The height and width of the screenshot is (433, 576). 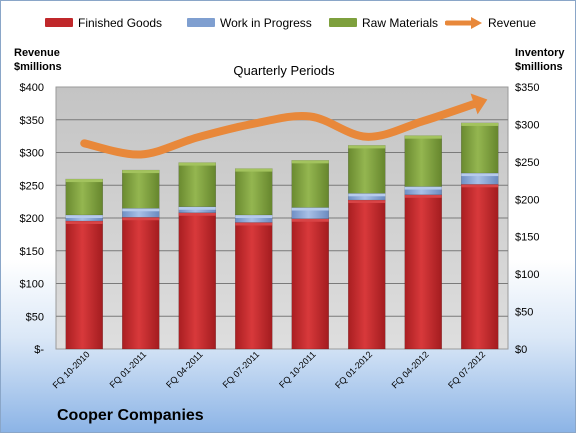 I want to click on left-tick-label: $350, so click(x=32, y=121).